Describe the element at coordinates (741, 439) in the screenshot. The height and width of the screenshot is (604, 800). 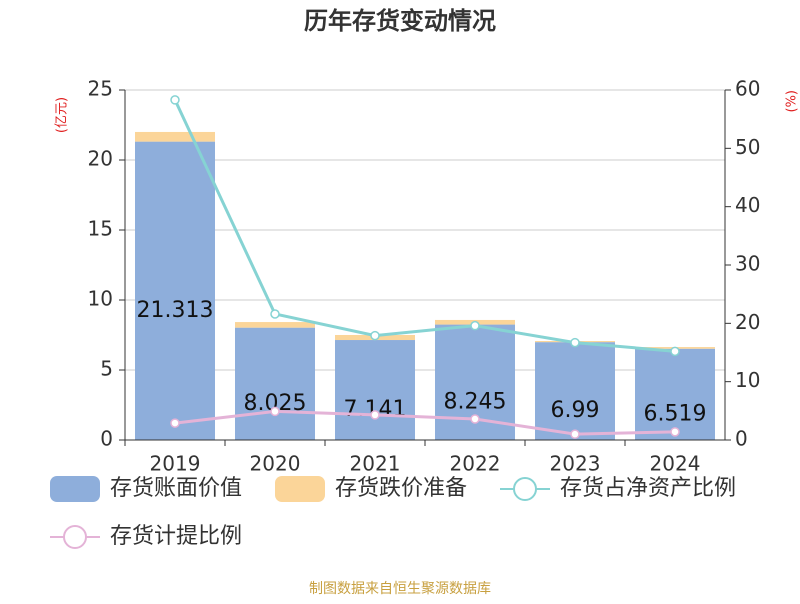
I see `y2-tick-label: 0` at that location.